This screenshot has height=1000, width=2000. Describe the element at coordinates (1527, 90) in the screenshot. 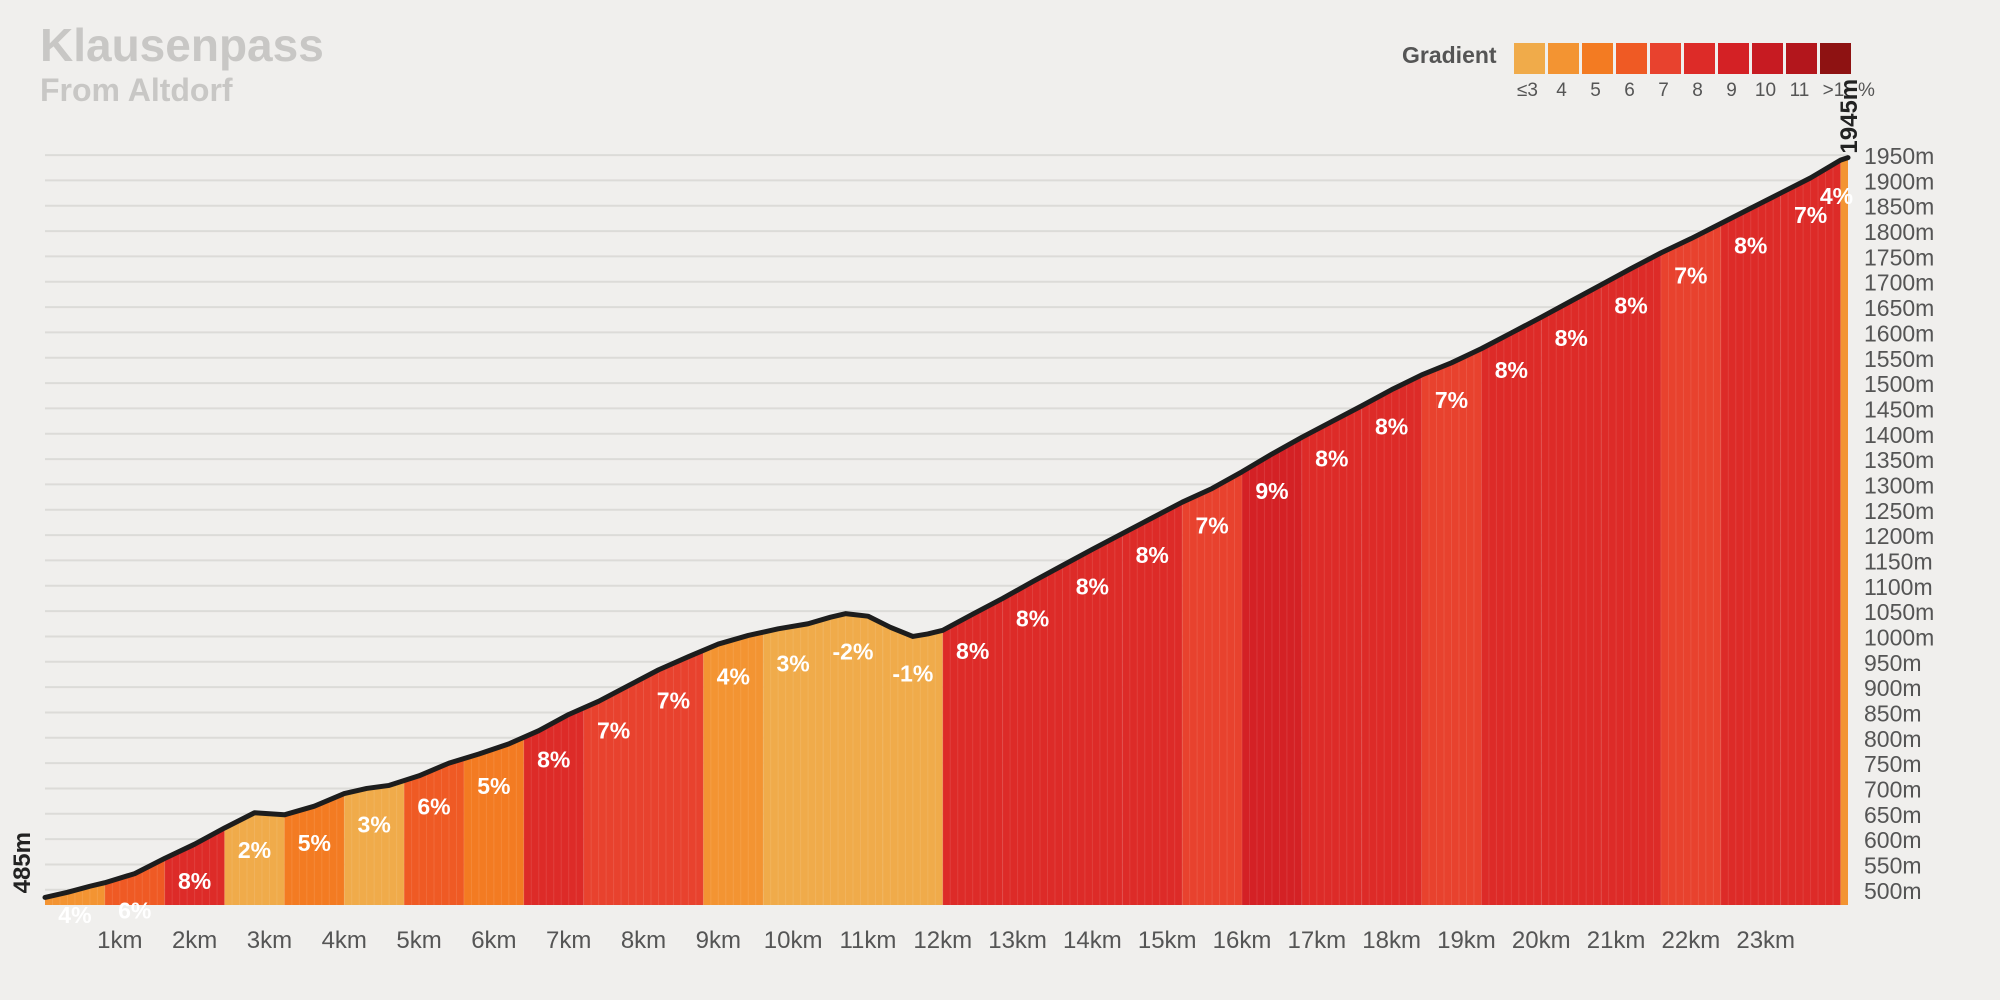

I see `legend-label: ≤3` at that location.